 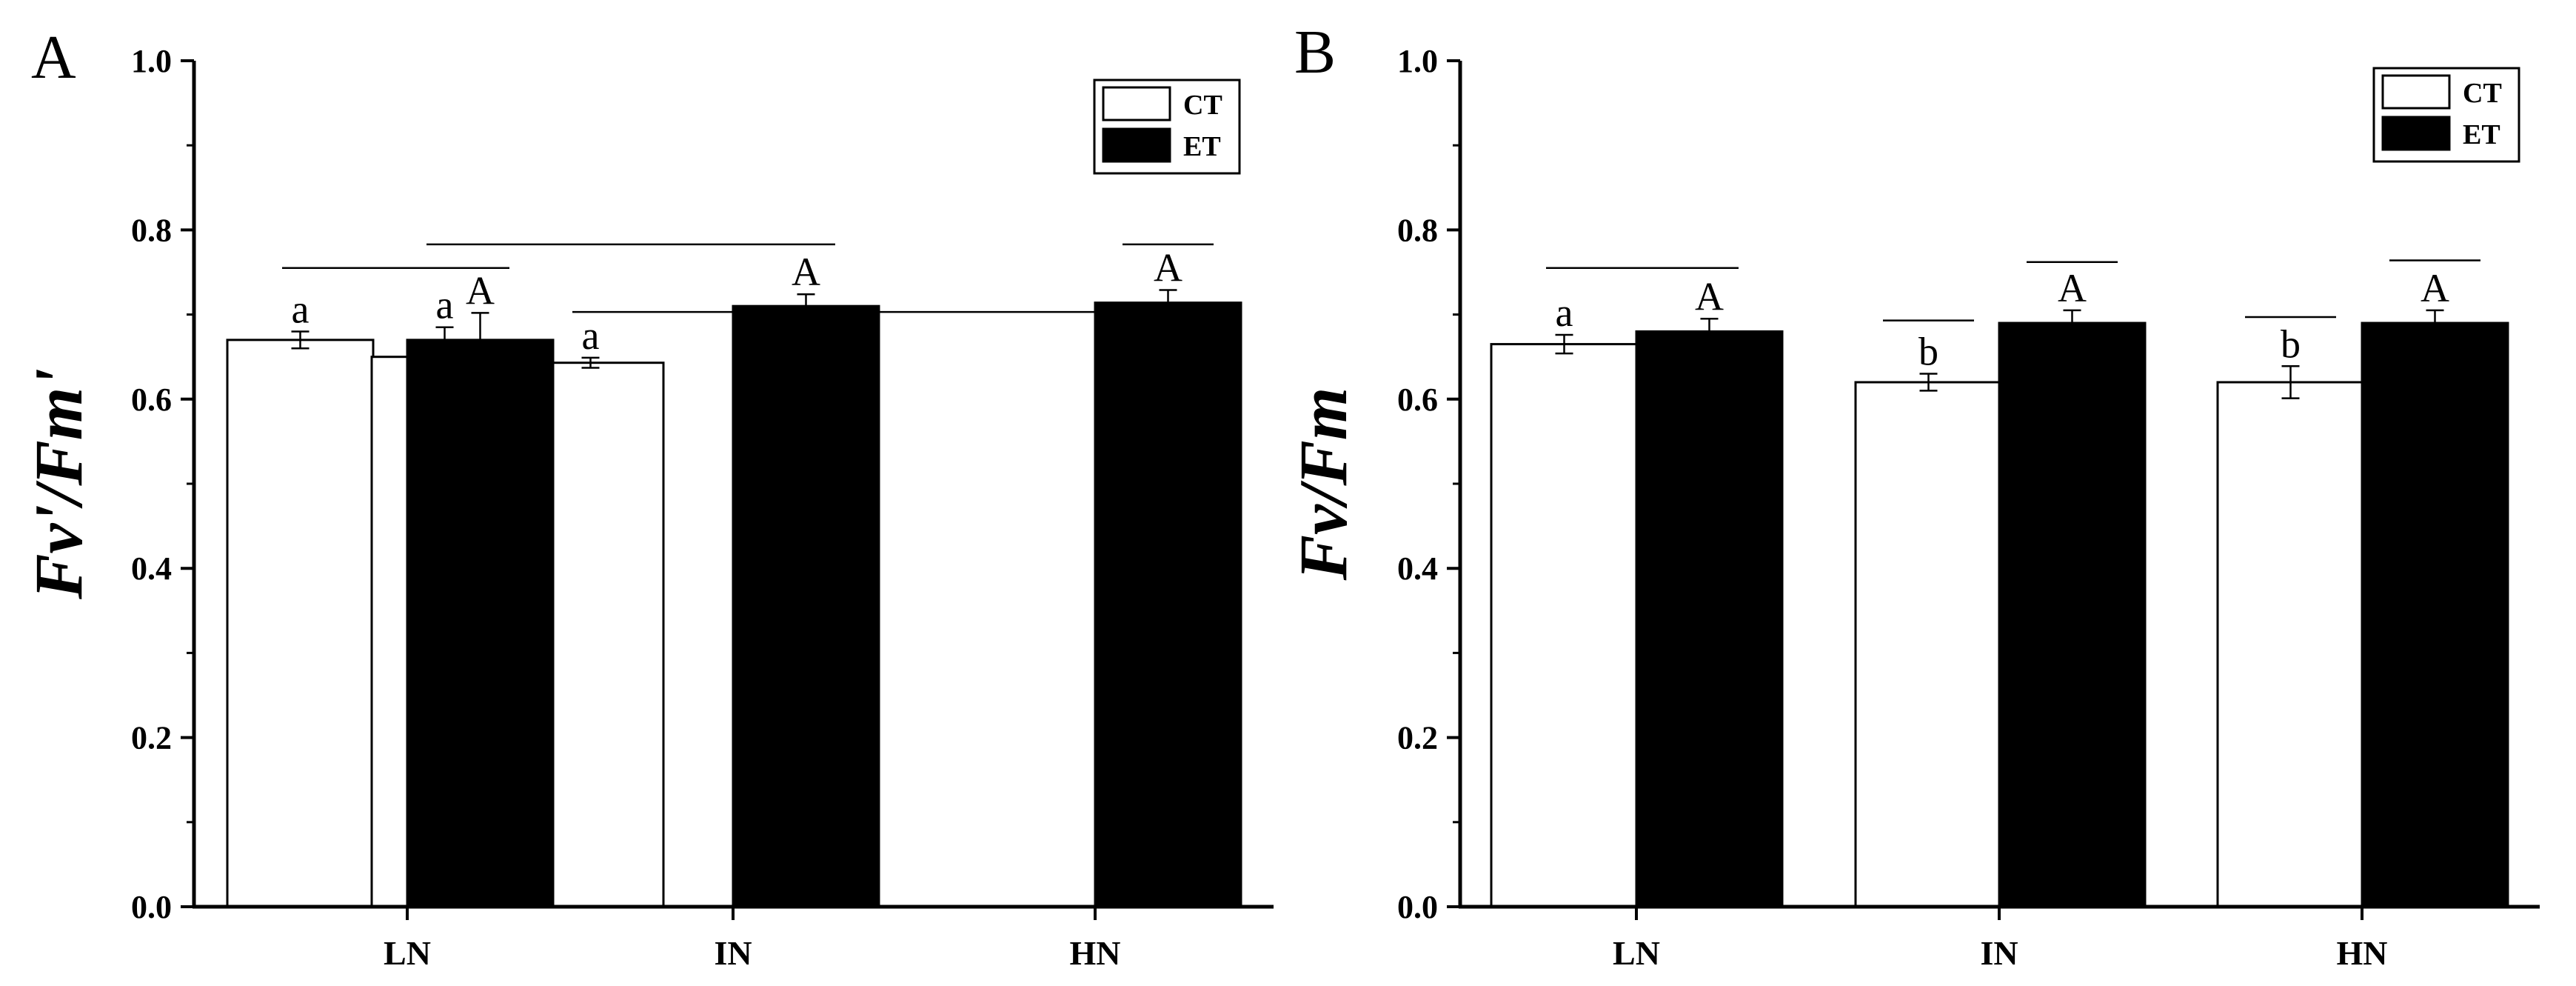 What do you see at coordinates (1315, 52) in the screenshot?
I see `panel-label: B` at bounding box center [1315, 52].